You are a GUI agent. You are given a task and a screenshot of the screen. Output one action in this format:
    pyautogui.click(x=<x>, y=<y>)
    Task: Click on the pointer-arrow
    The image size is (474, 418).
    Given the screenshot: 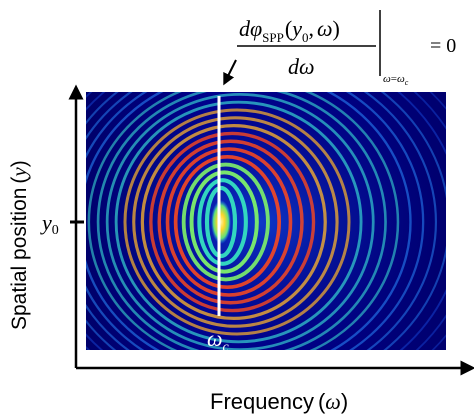 What is the action you would take?
    pyautogui.click(x=230, y=72)
    